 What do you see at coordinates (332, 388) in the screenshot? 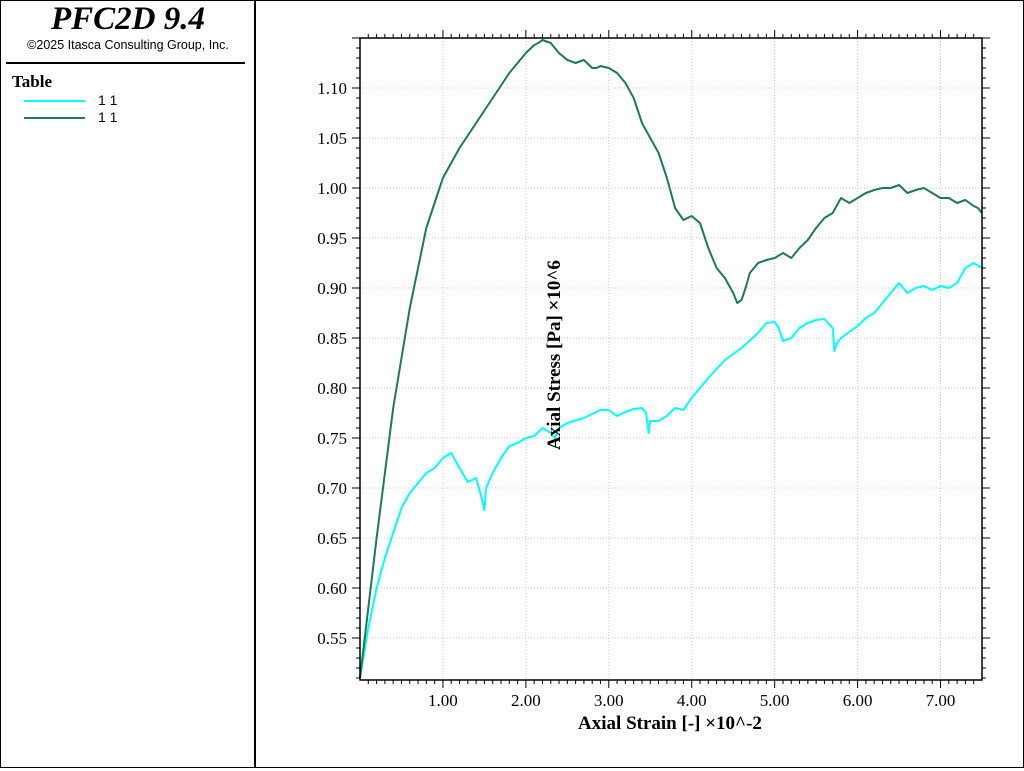
I see `y-tick-label: 0.80` at bounding box center [332, 388].